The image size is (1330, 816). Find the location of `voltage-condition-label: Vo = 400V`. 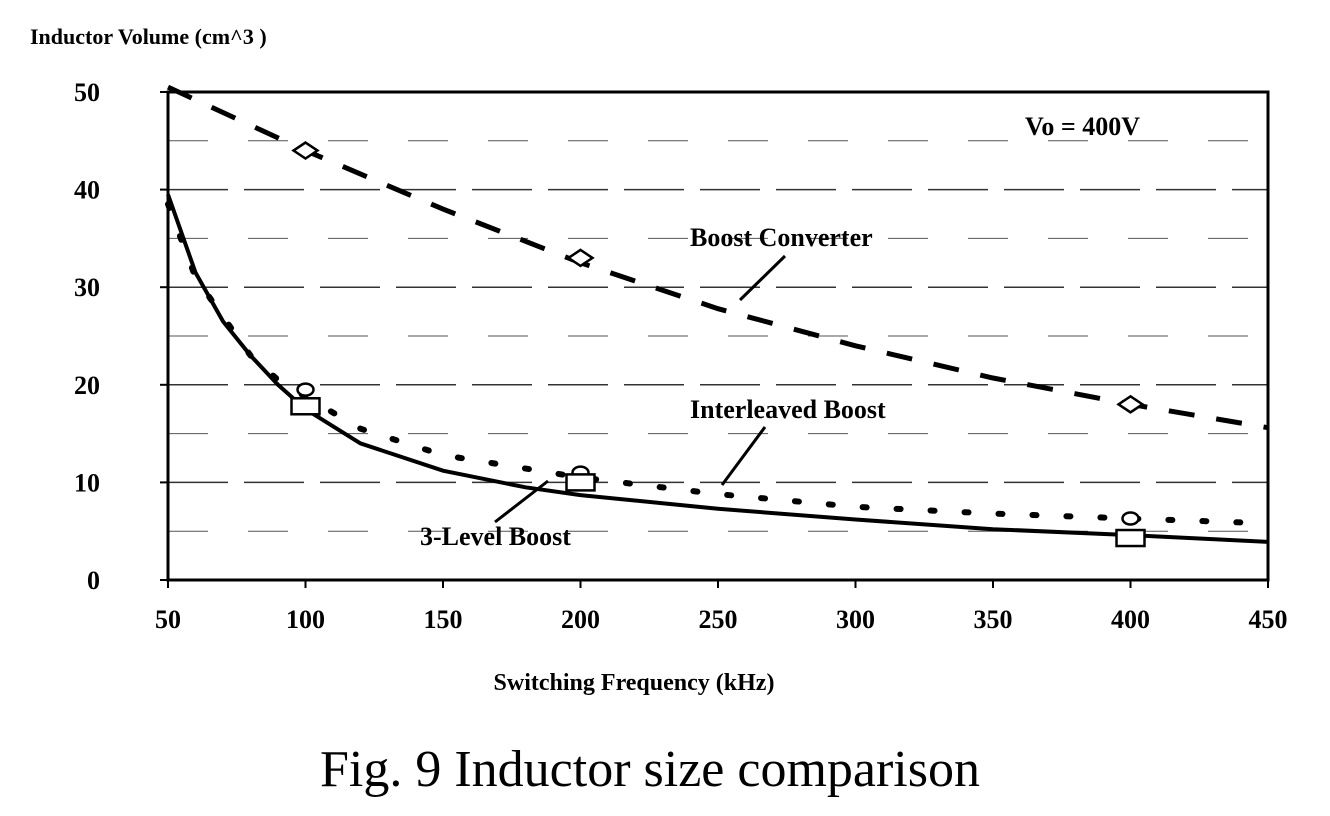

voltage-condition-label: Vo = 400V is located at coordinates (1082, 126).